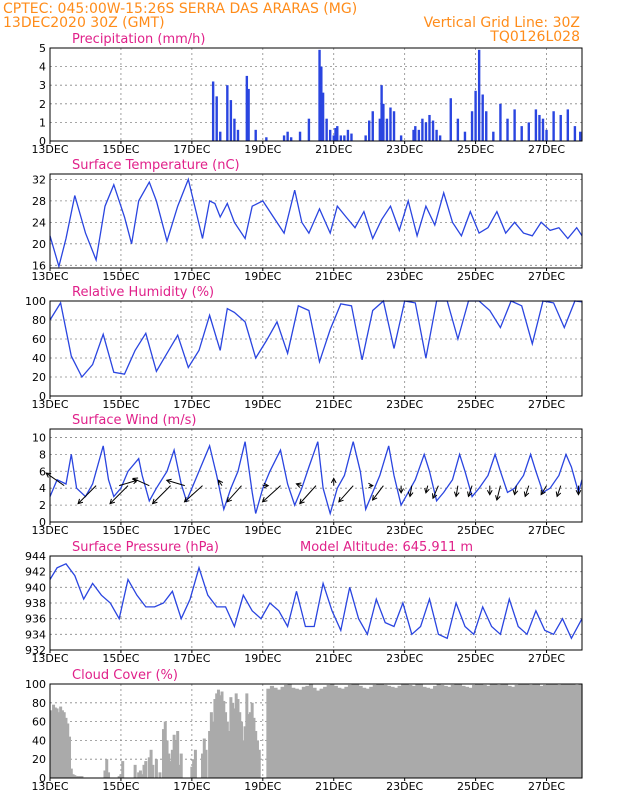  I want to click on pressure-series-line, so click(316, 601).